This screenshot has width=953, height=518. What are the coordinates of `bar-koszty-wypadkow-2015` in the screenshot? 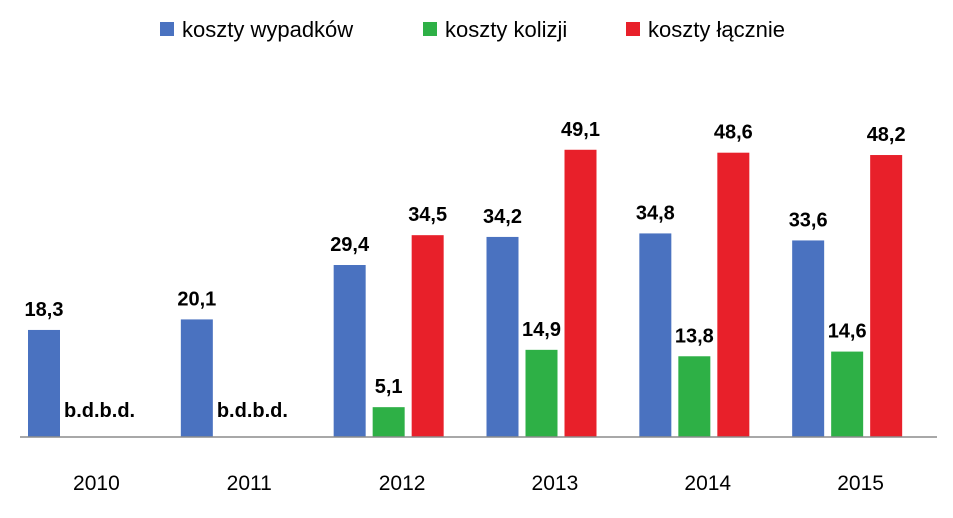 It's located at (808, 338).